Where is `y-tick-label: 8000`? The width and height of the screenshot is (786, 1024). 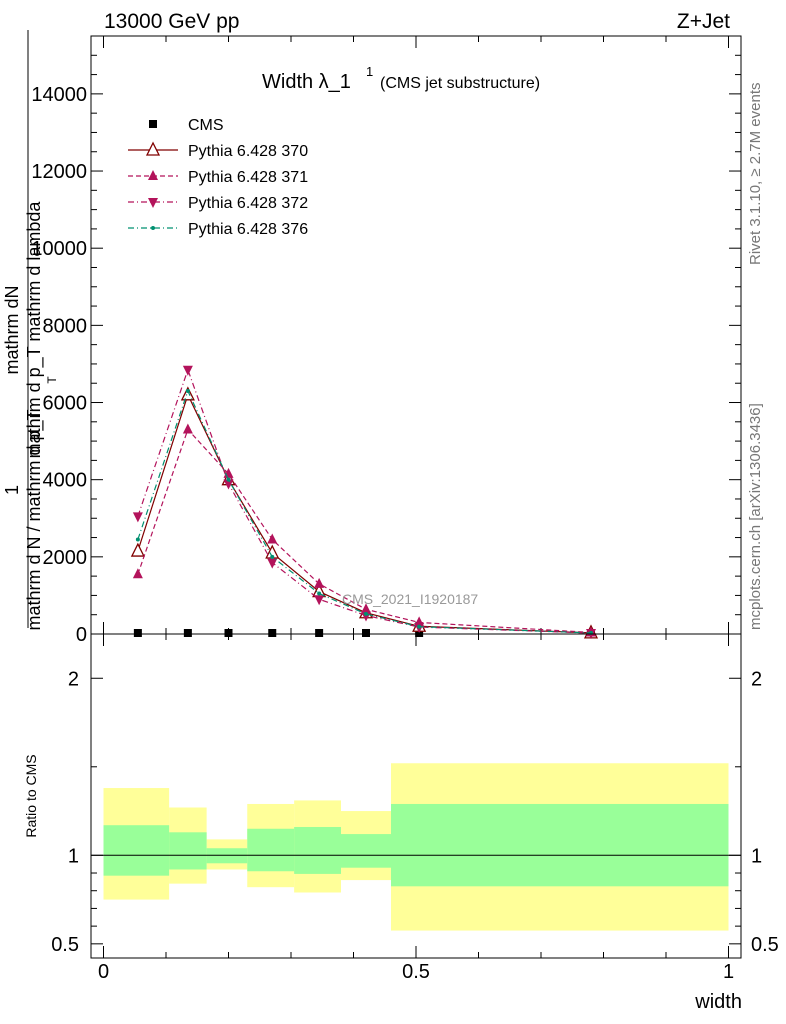
y-tick-label: 8000 is located at coordinates (65, 326).